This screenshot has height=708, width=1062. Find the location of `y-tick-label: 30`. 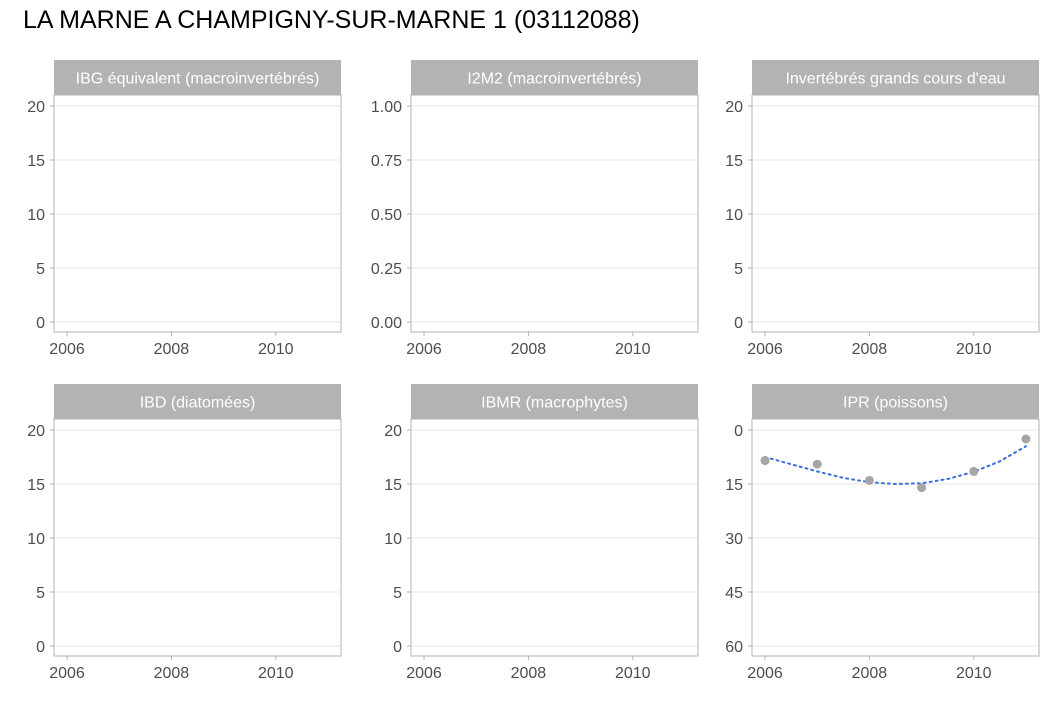

y-tick-label: 30 is located at coordinates (734, 539).